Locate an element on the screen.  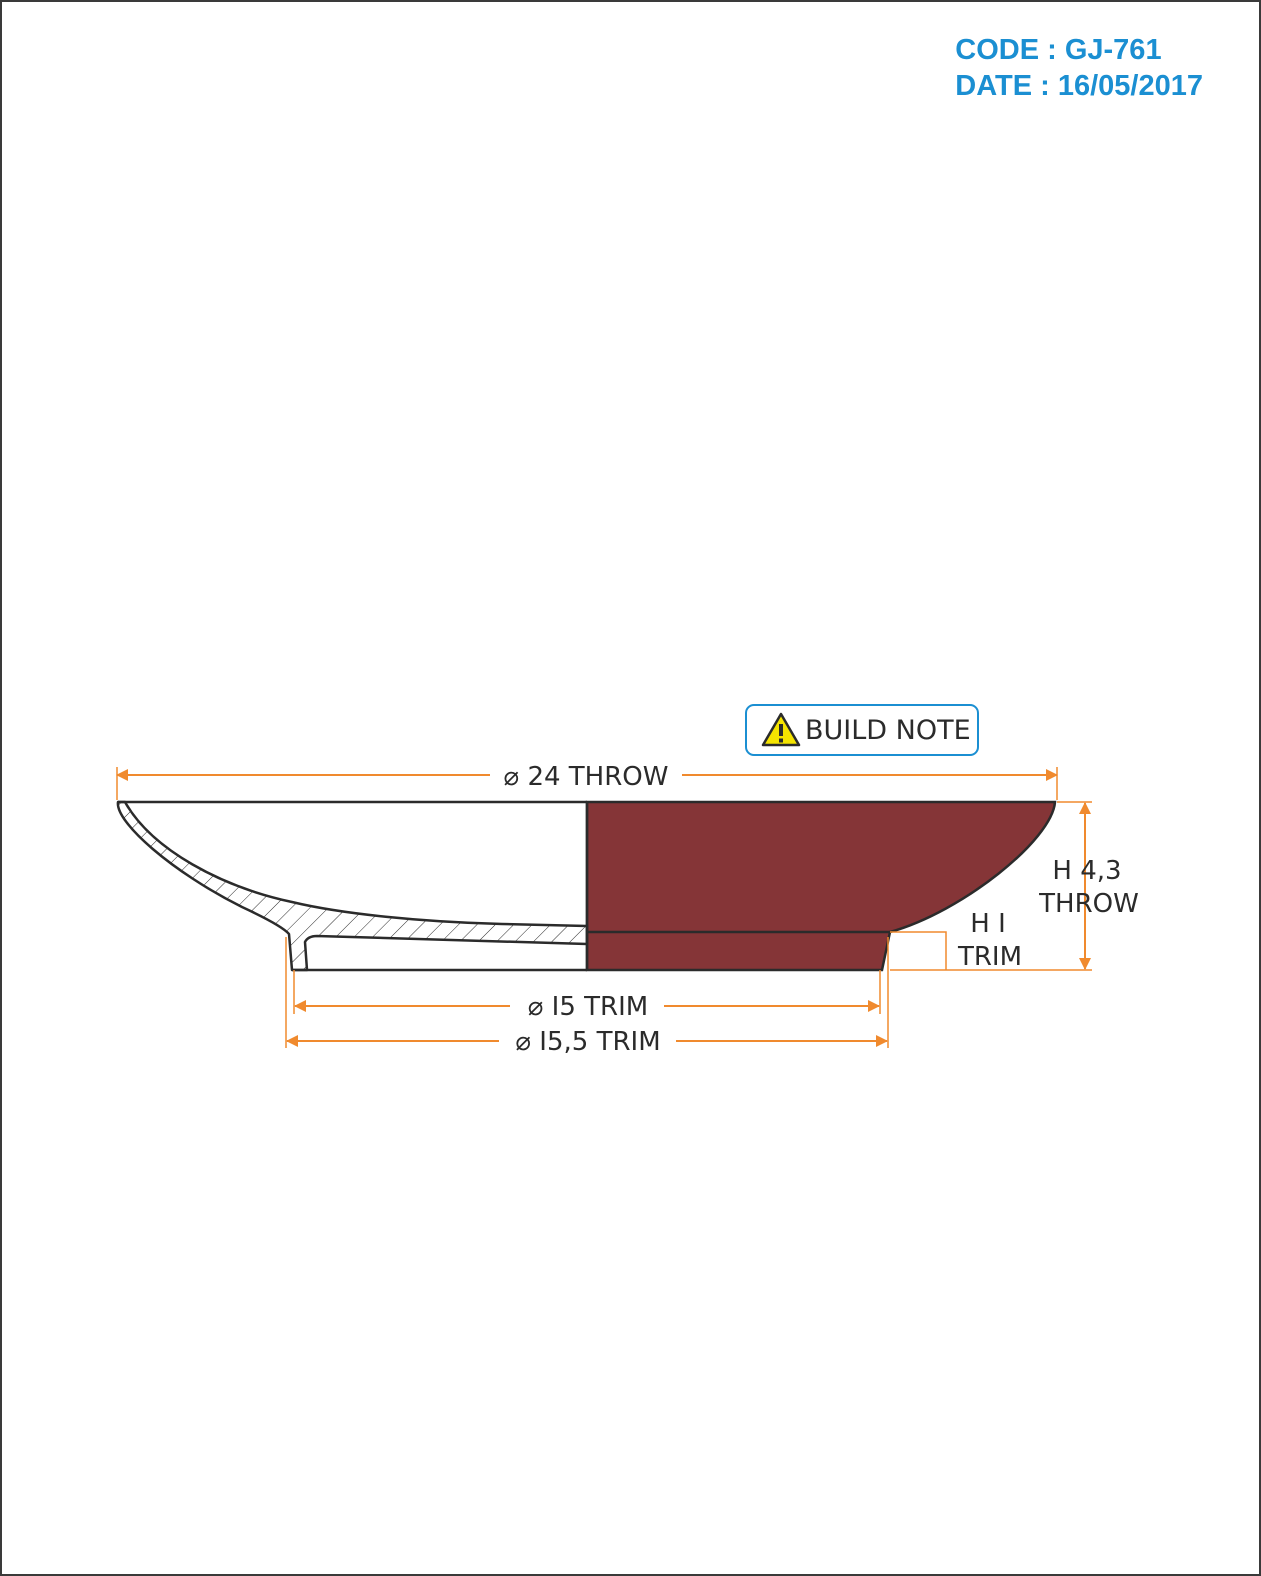
throw-diameter-label: ⌀ 24 THROW is located at coordinates (586, 777).